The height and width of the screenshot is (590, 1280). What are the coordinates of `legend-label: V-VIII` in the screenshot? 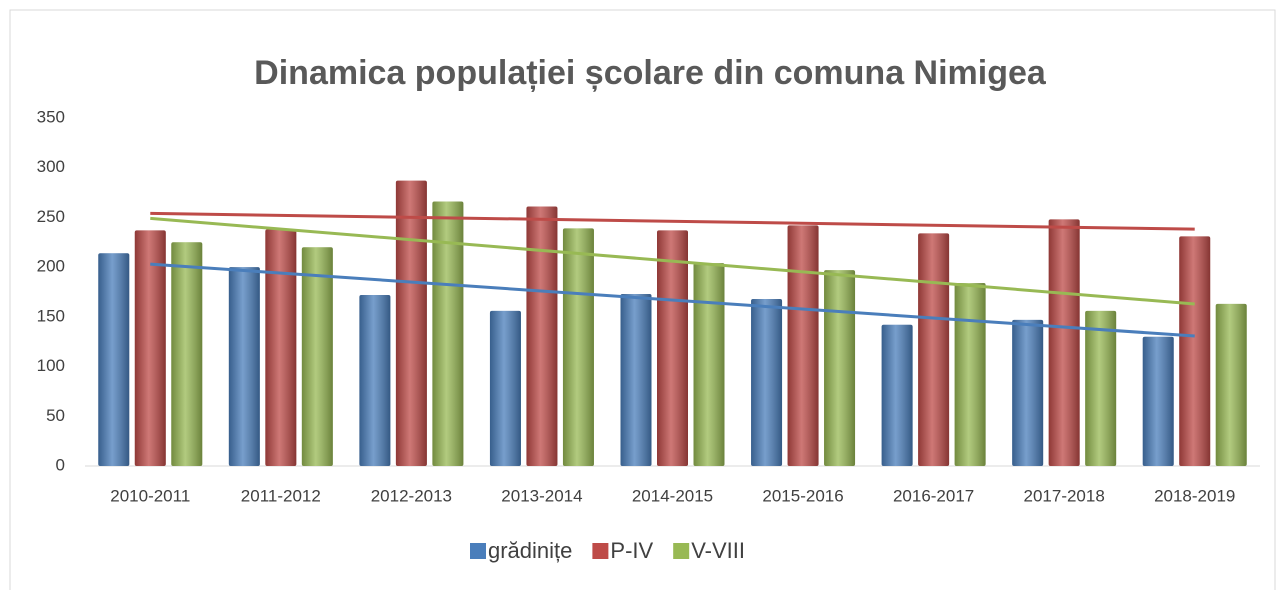 It's located at (718, 550).